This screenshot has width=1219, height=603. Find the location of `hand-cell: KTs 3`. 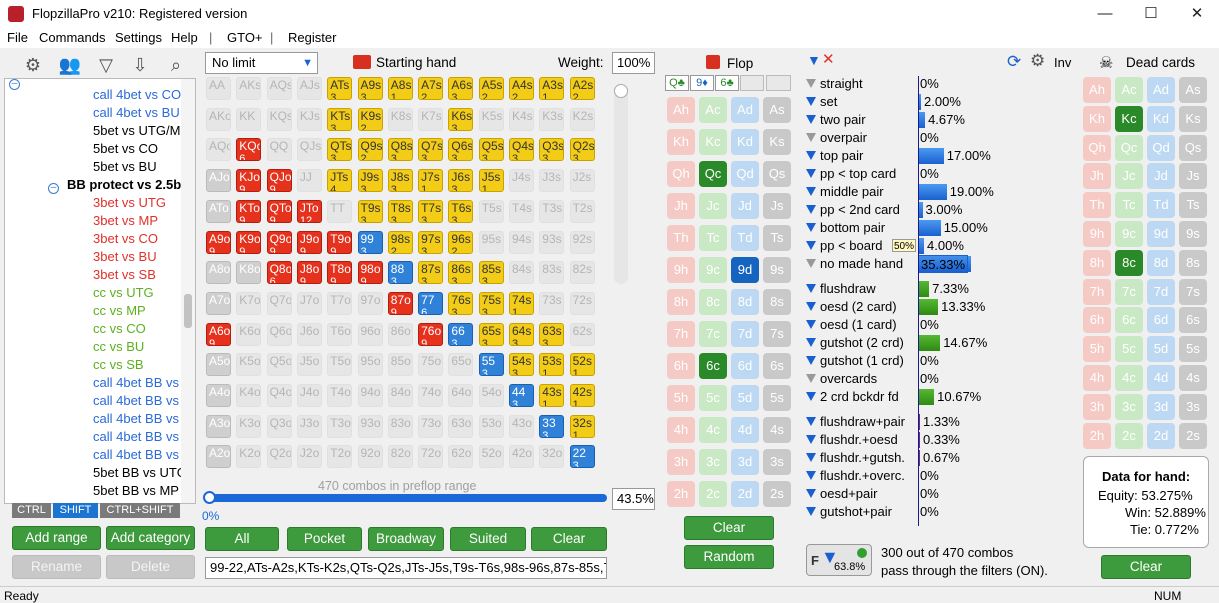

hand-cell: KTs 3 is located at coordinates (340, 119).